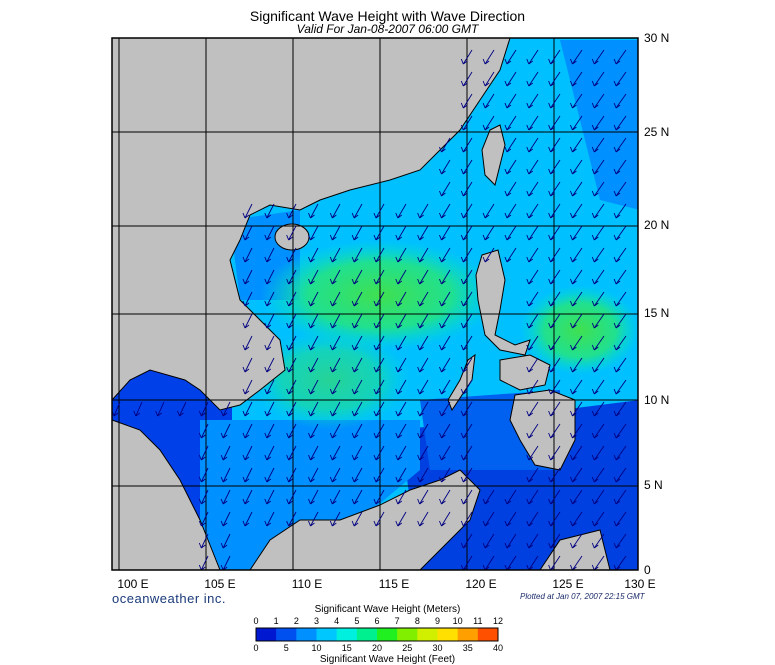  What do you see at coordinates (387, 29) in the screenshot?
I see `map-subtitle: Valid For Jan-08-2007 06:00 GMT` at bounding box center [387, 29].